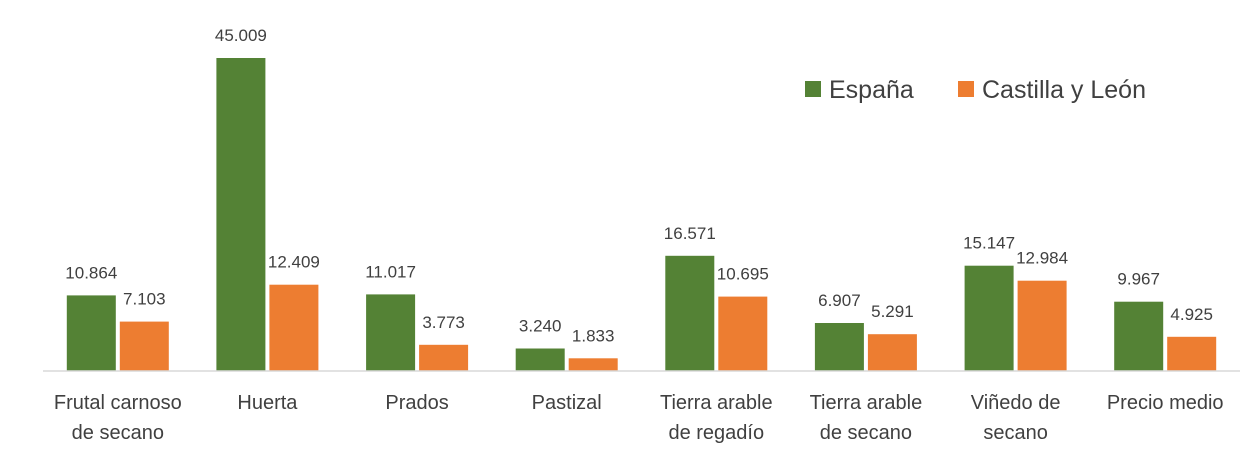 This screenshot has height=454, width=1258. I want to click on data-label-espana-1: 45.009, so click(241, 35).